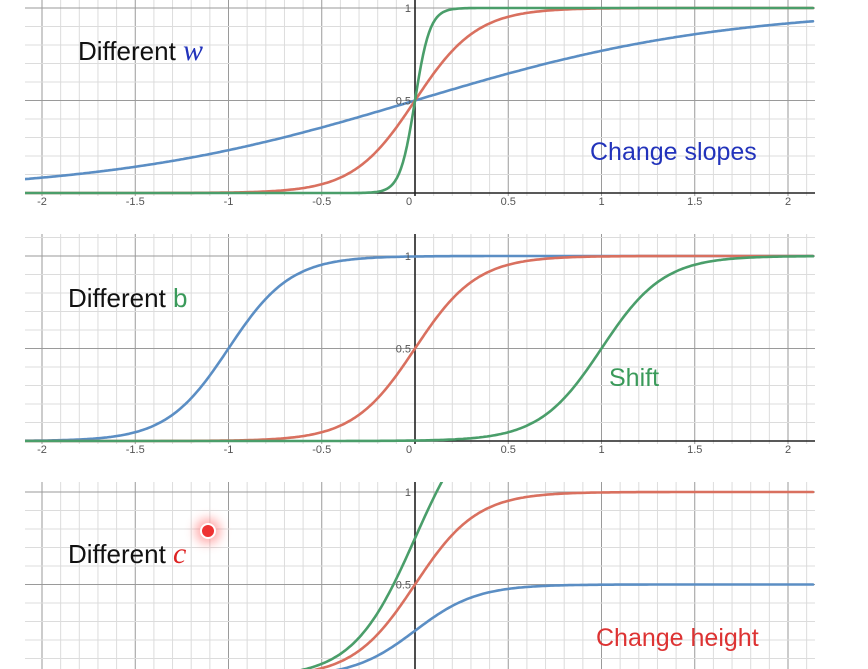 The image size is (868, 669). What do you see at coordinates (117, 298) in the screenshot?
I see `panel2-annotation-label: Different` at bounding box center [117, 298].